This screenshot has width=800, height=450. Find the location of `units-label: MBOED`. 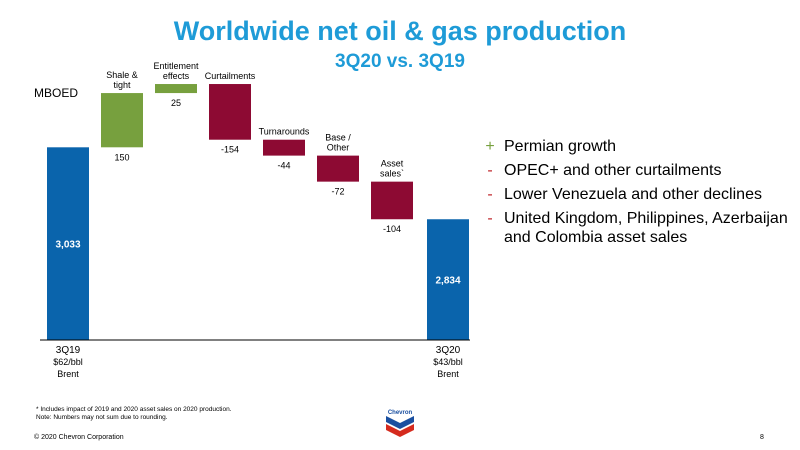

units-label: MBOED is located at coordinates (56, 93).